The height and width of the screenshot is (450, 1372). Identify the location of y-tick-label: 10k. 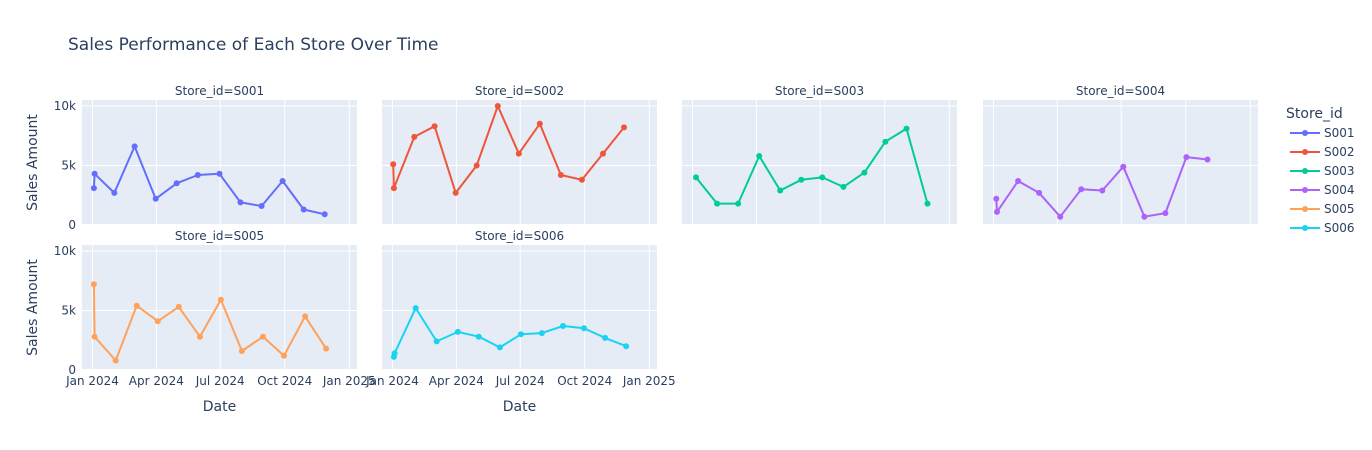
(65, 251).